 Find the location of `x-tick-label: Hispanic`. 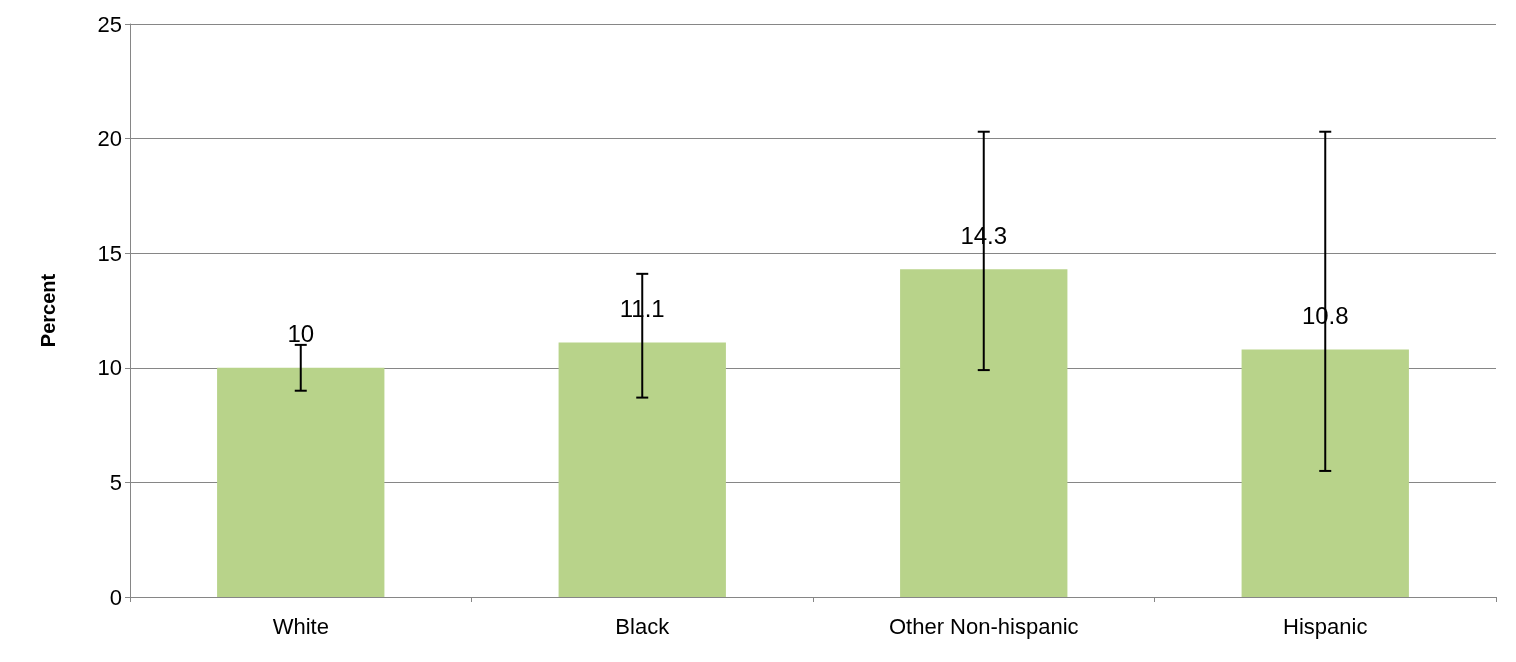

x-tick-label: Hispanic is located at coordinates (1325, 626).